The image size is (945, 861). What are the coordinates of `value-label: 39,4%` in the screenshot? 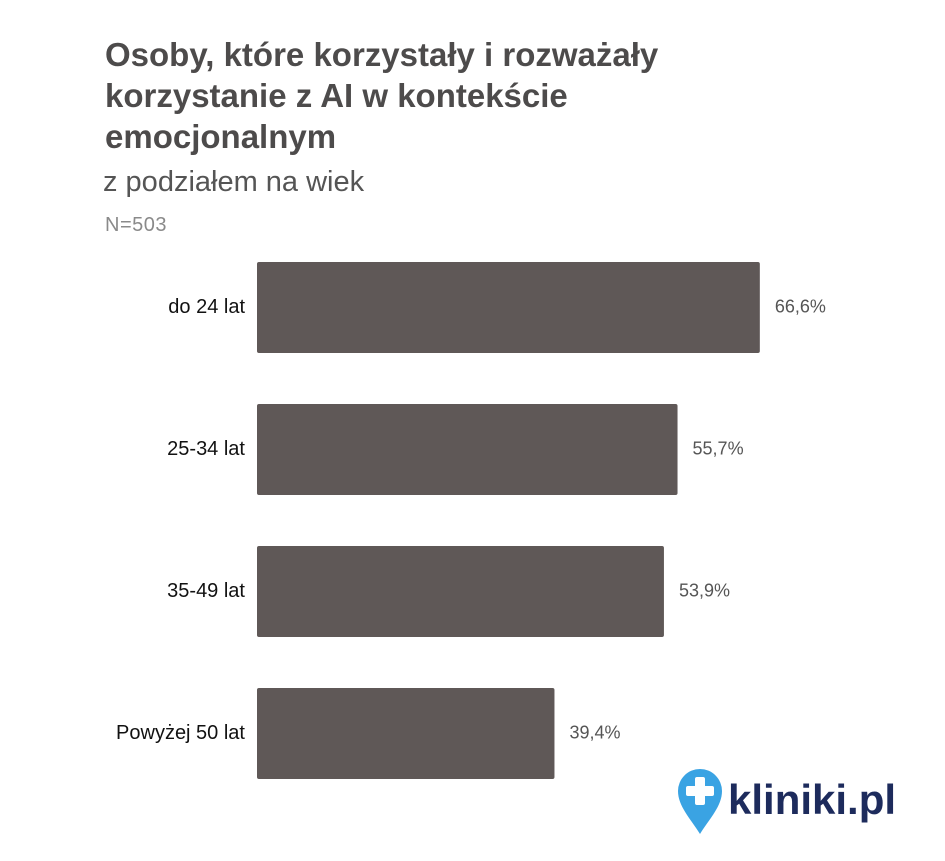 It's located at (594, 732).